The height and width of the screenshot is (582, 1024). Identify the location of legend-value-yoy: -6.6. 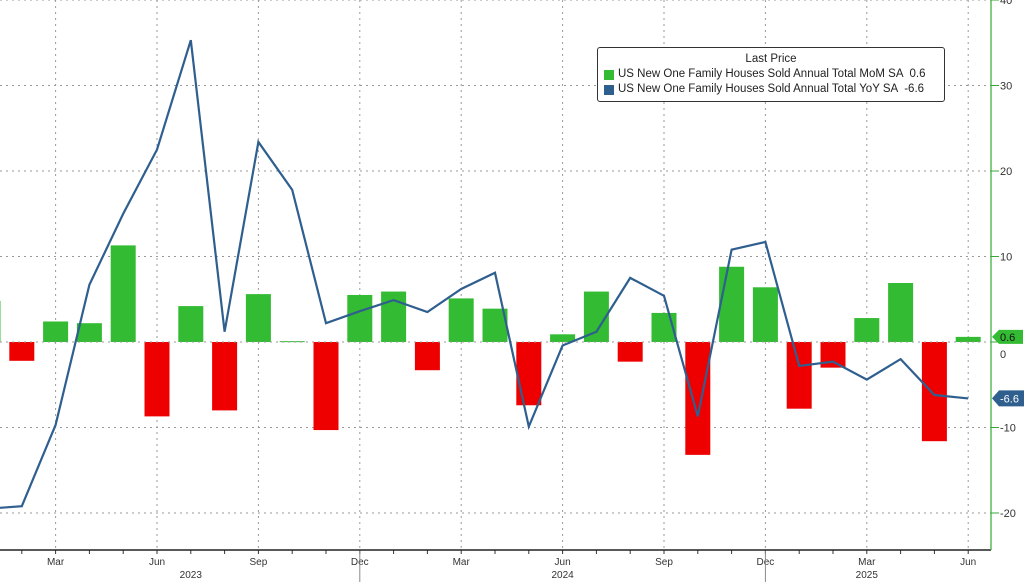
(914, 89).